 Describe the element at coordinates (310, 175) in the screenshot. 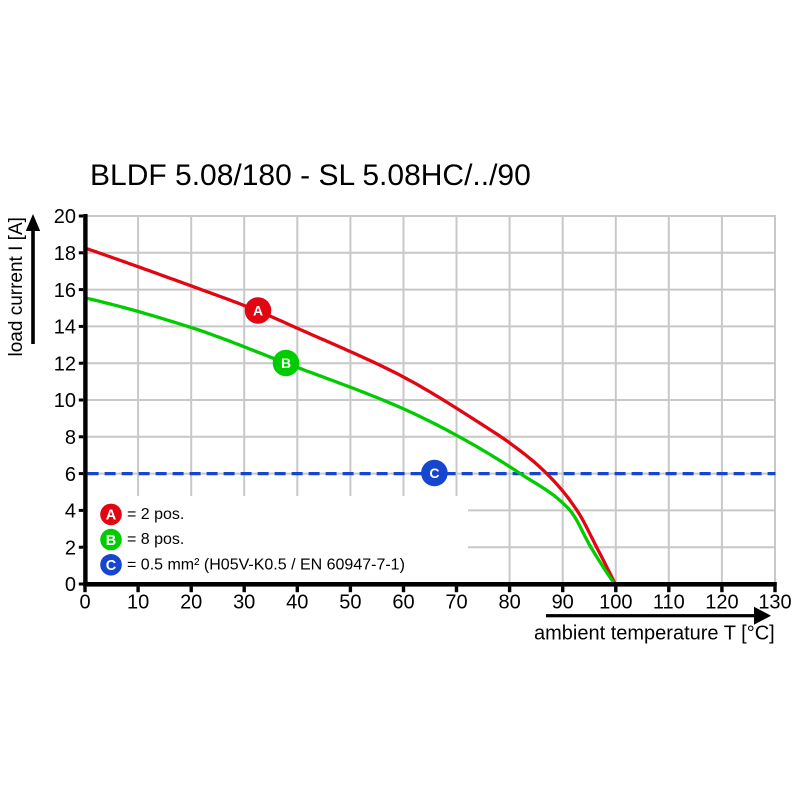

I see `svg-text:BLDF 5.08/180 - SL 5.08HC/../9: BLDF 5.08/180 - SL 5.08HC/../90` at that location.